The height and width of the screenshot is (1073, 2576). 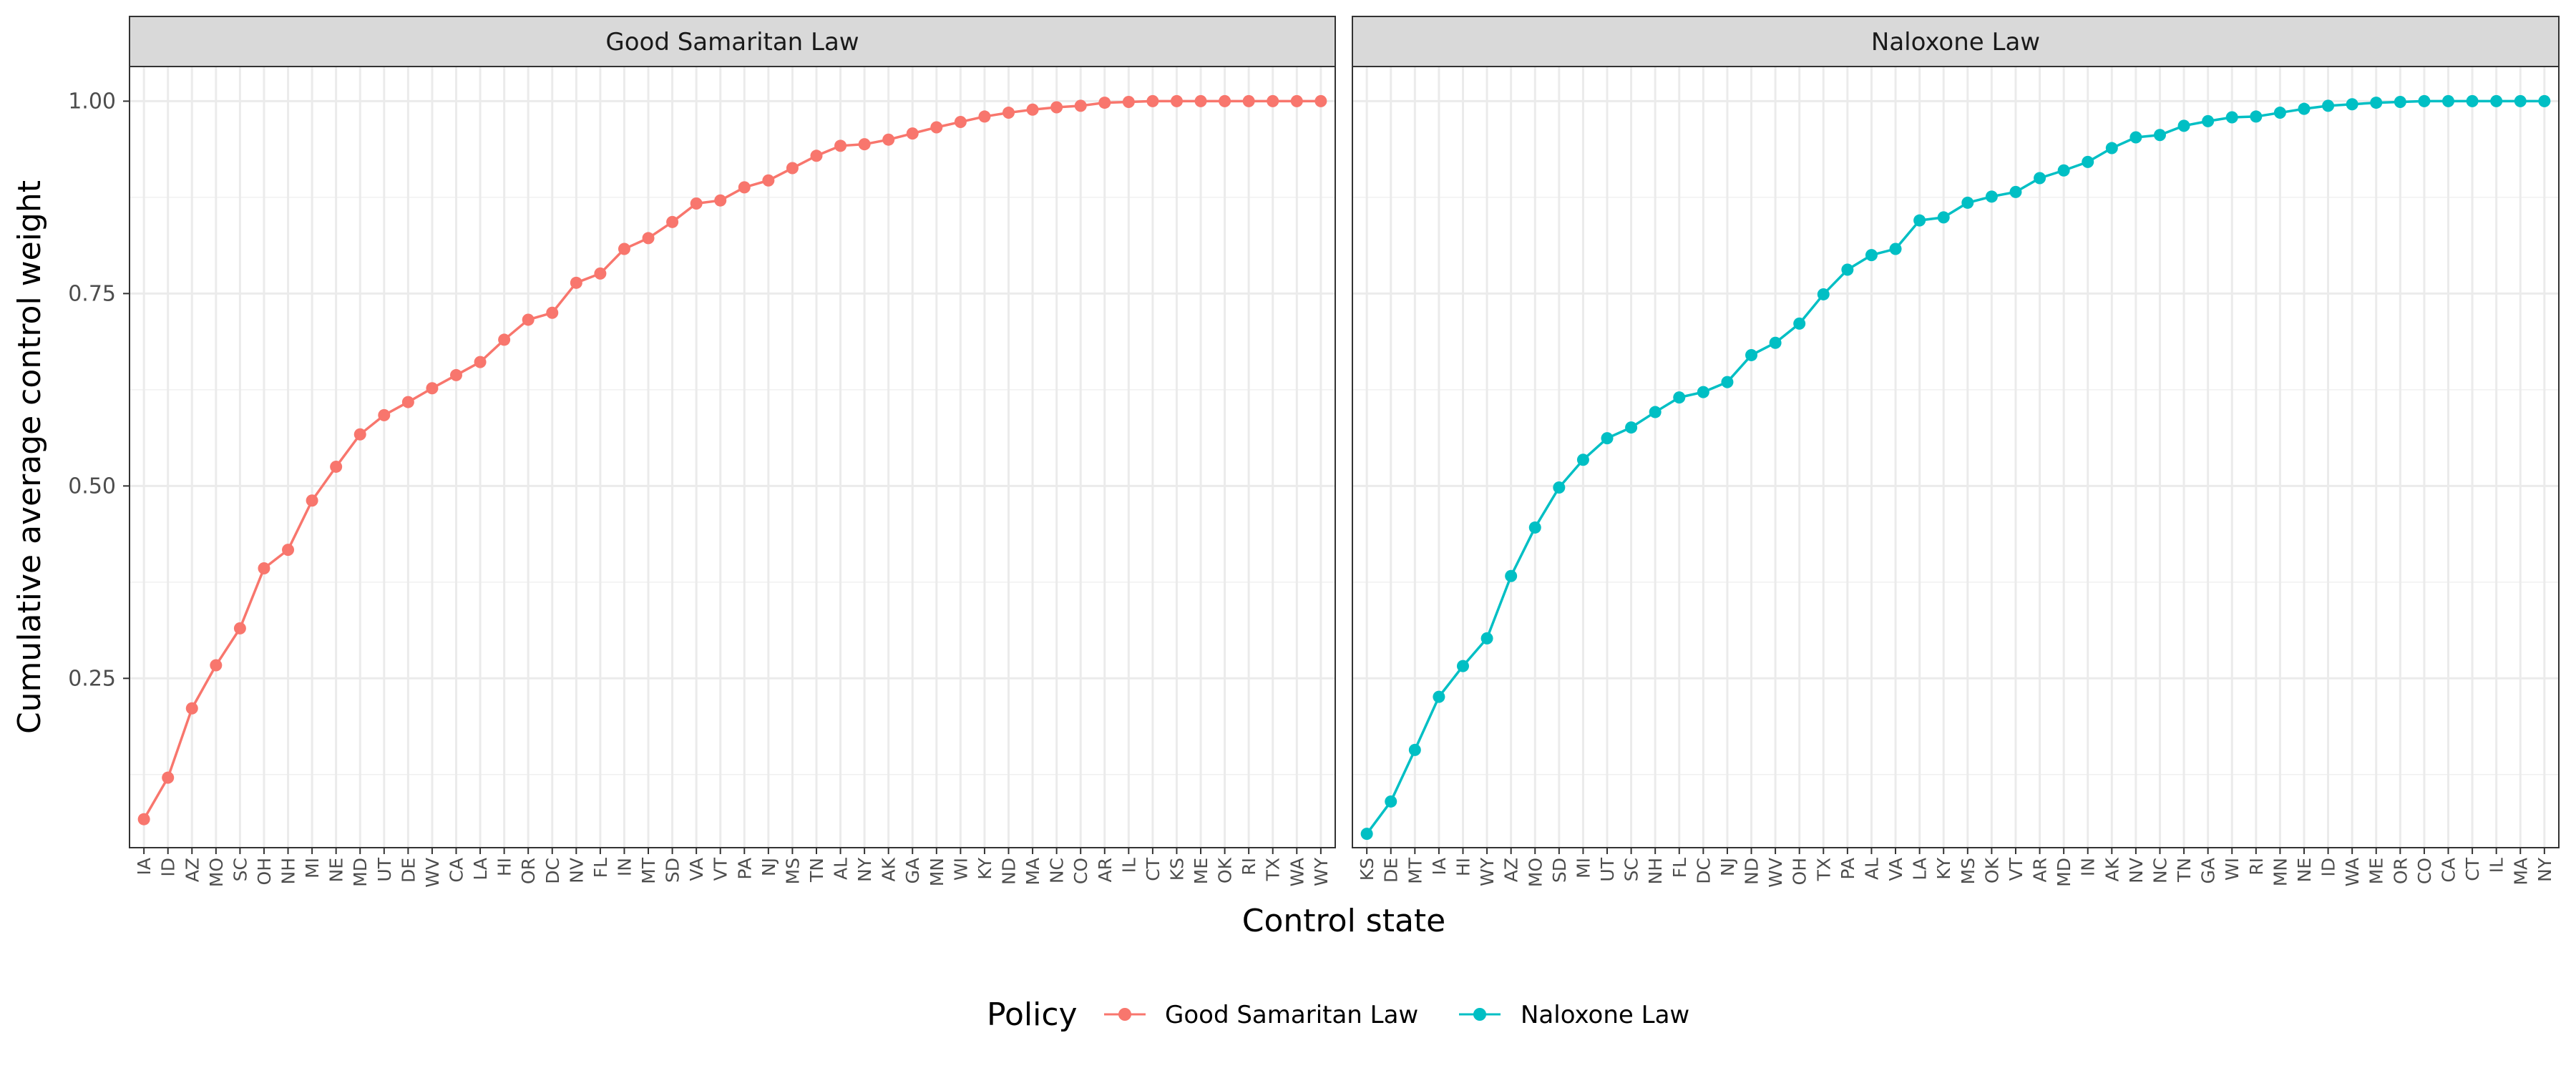 I want to click on x-tick-label: UT, so click(x=384, y=869).